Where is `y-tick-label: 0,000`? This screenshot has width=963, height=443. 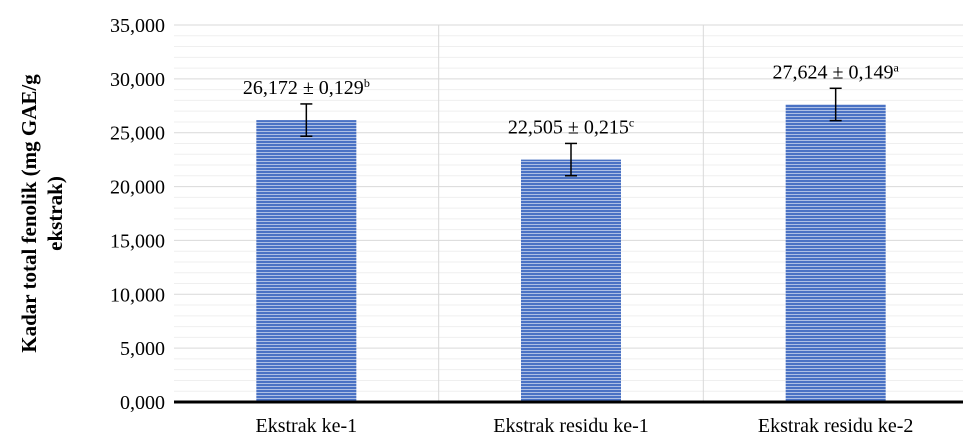
y-tick-label: 0,000 is located at coordinates (142, 403).